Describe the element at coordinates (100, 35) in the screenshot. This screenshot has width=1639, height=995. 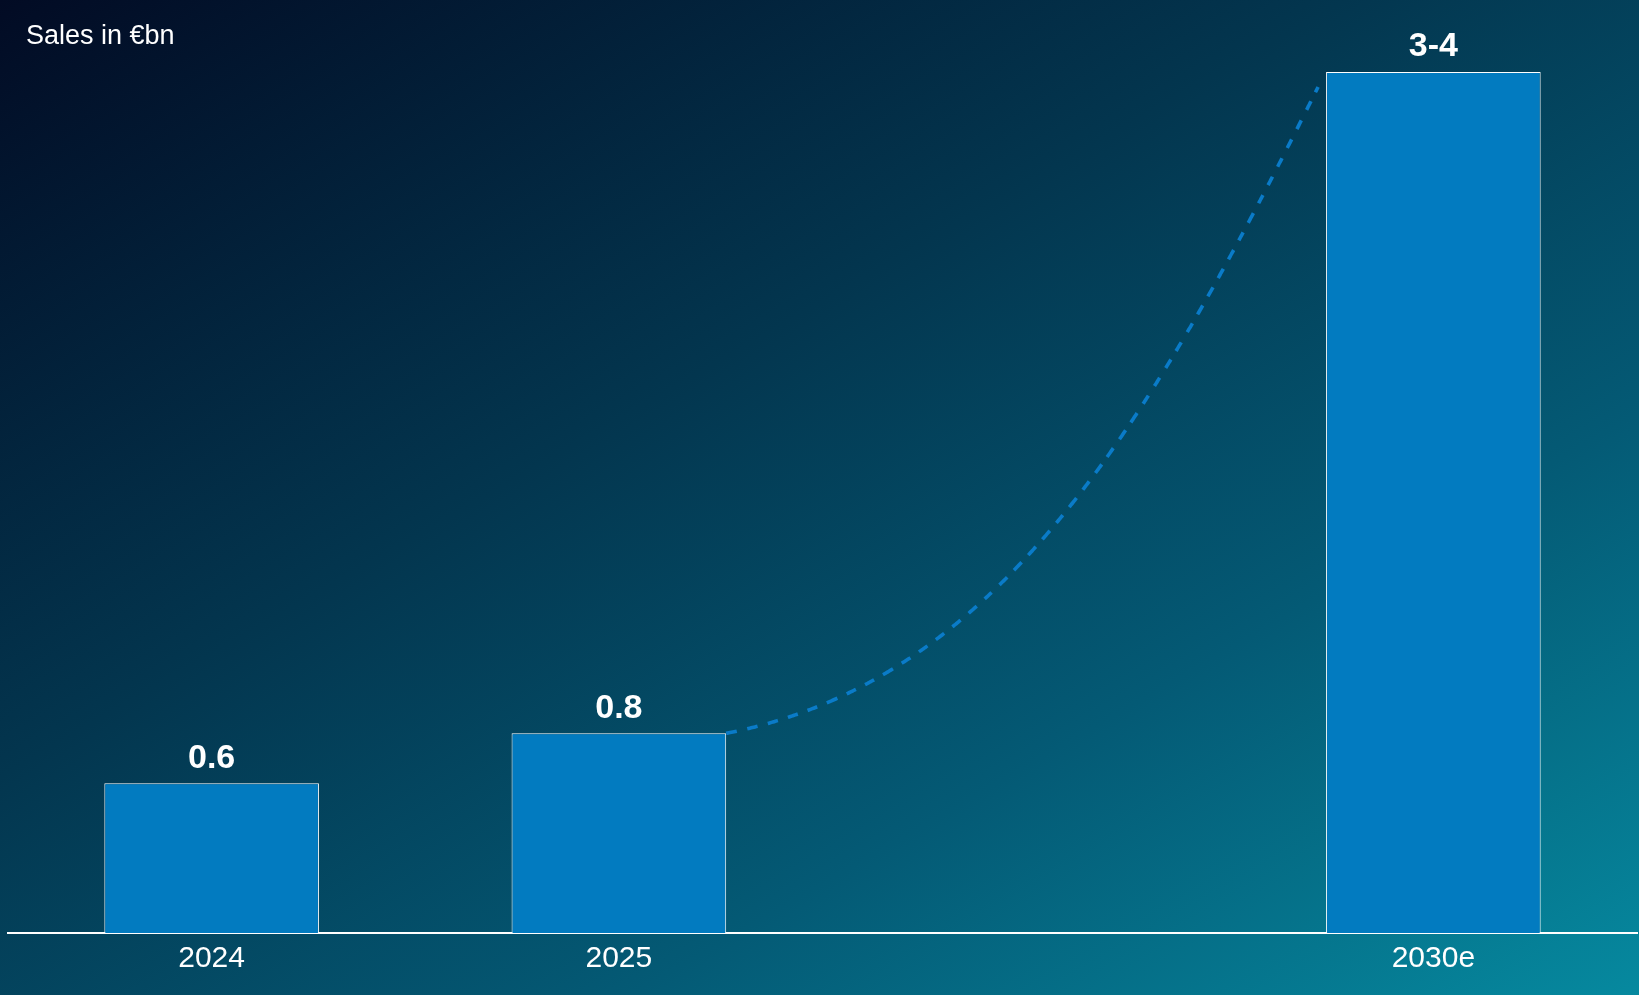
I see `chart-title: Sales in €bn` at that location.